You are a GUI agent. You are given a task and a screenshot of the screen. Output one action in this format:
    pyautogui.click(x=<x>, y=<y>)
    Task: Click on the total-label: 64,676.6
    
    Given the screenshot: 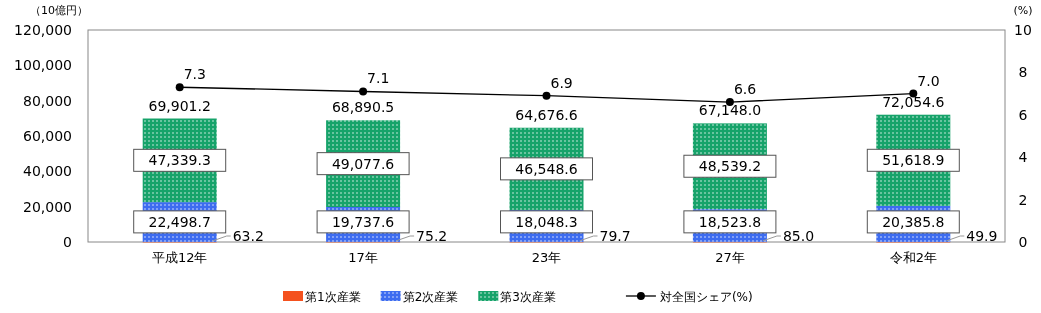 What is the action you would take?
    pyautogui.click(x=546, y=114)
    